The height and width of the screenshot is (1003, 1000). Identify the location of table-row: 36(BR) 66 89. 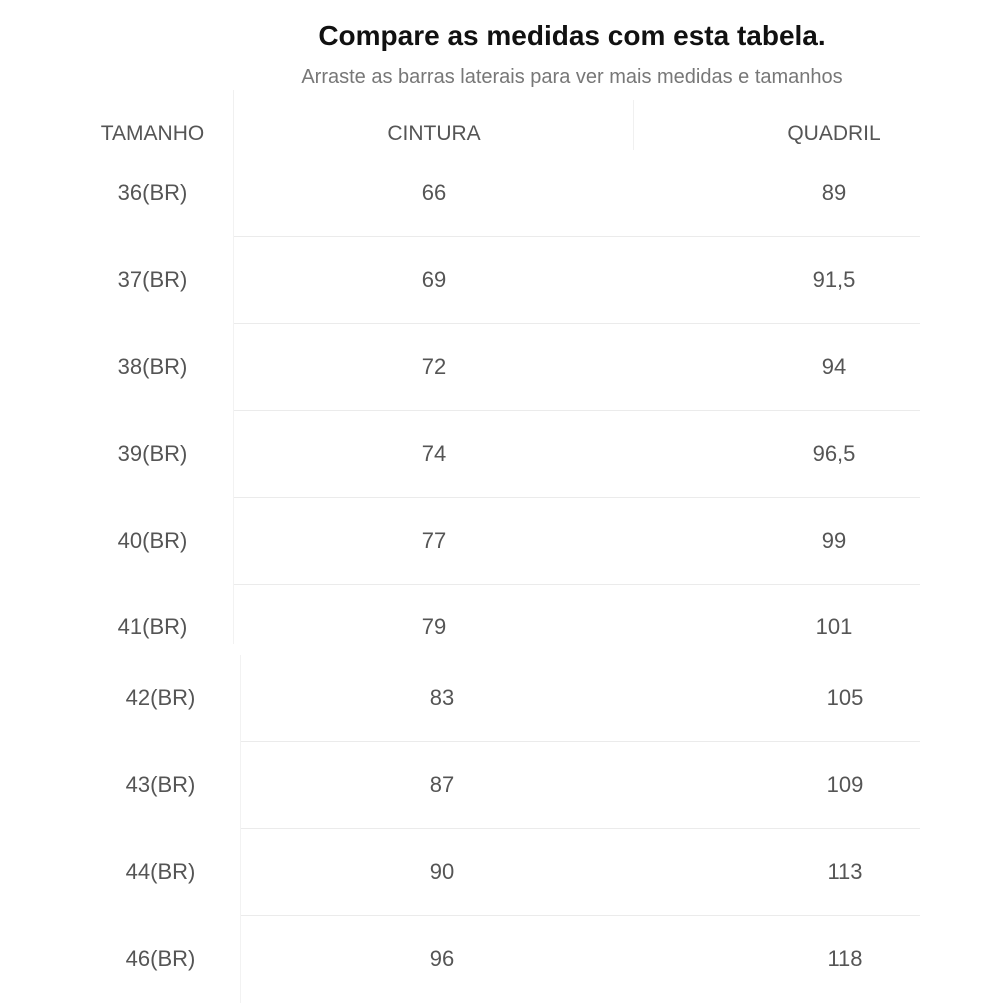
(500, 193).